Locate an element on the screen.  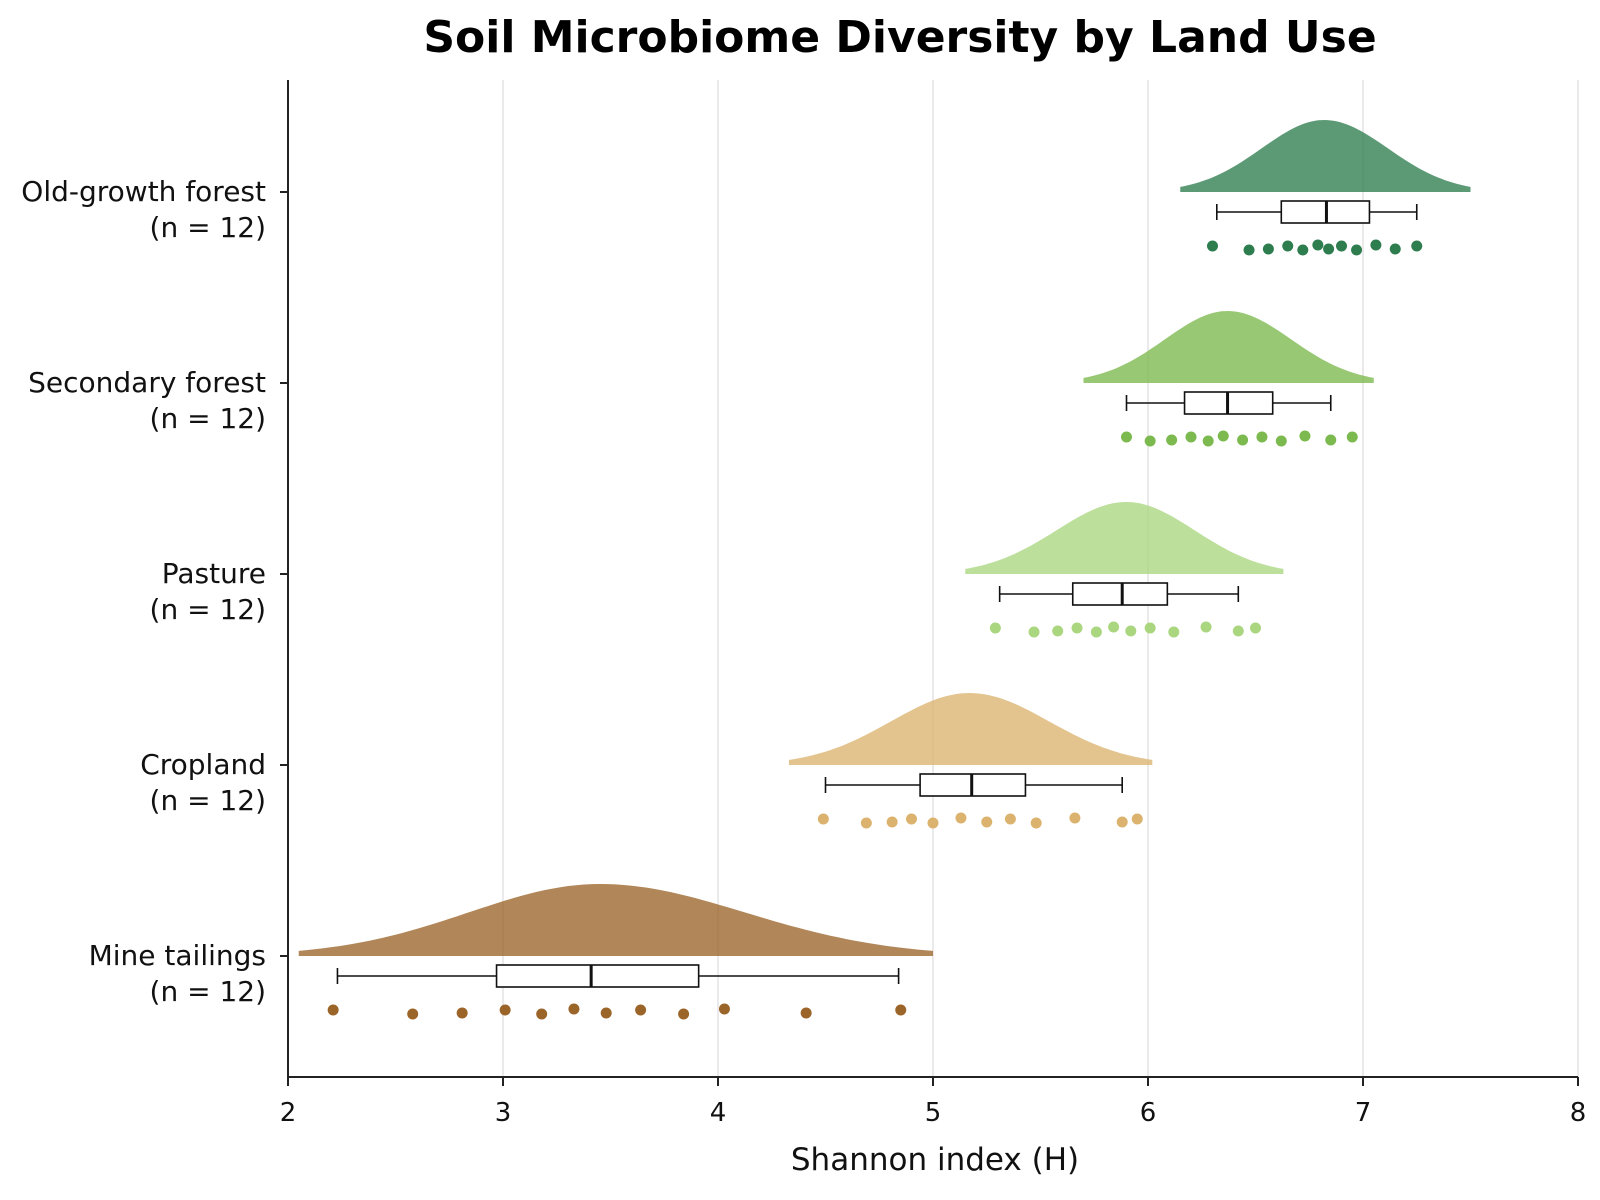
x-tick-label: 7 is located at coordinates (1363, 1113).